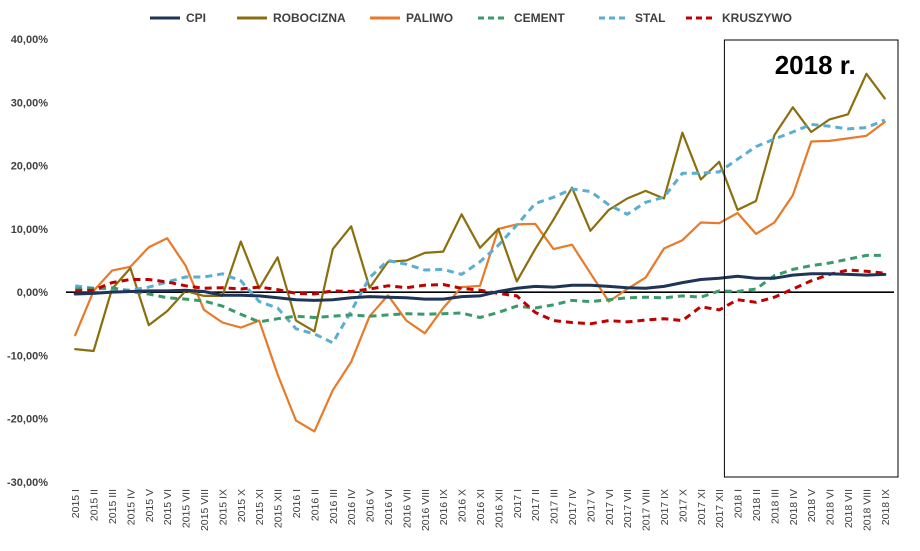  I want to click on x-tick-label: 2018 VI, so click(831, 507).